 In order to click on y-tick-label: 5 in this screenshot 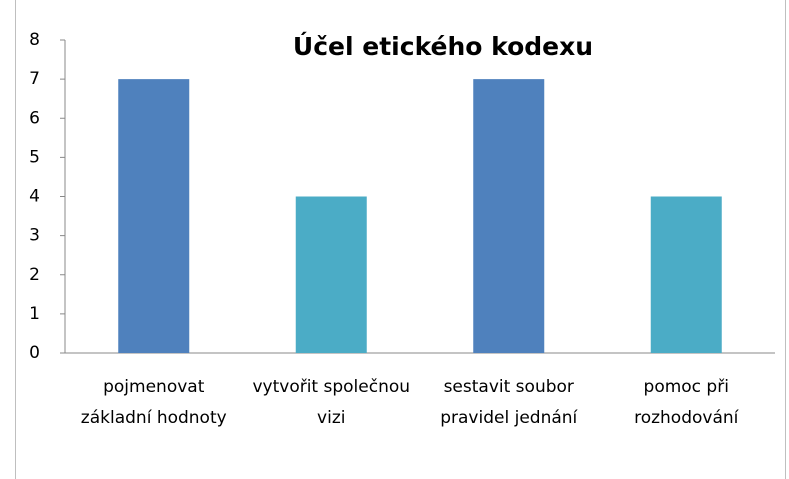, I will do `click(34, 157)`.